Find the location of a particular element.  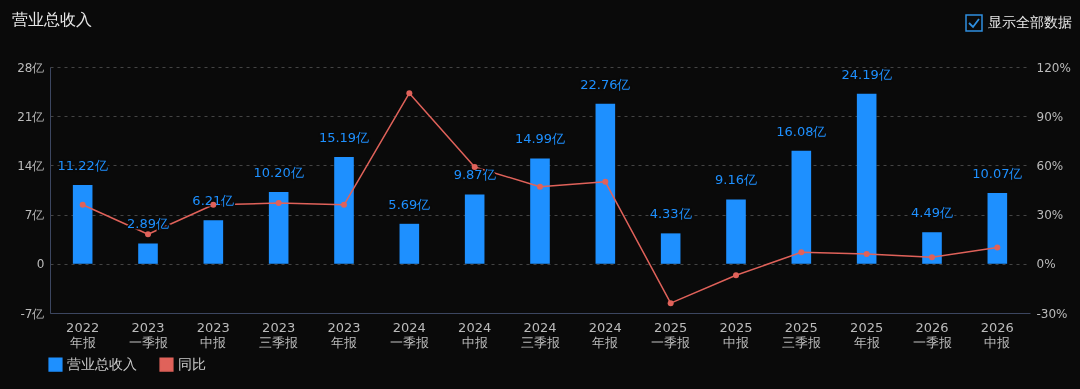

x-tick-label: 2025 中报 is located at coordinates (736, 334).